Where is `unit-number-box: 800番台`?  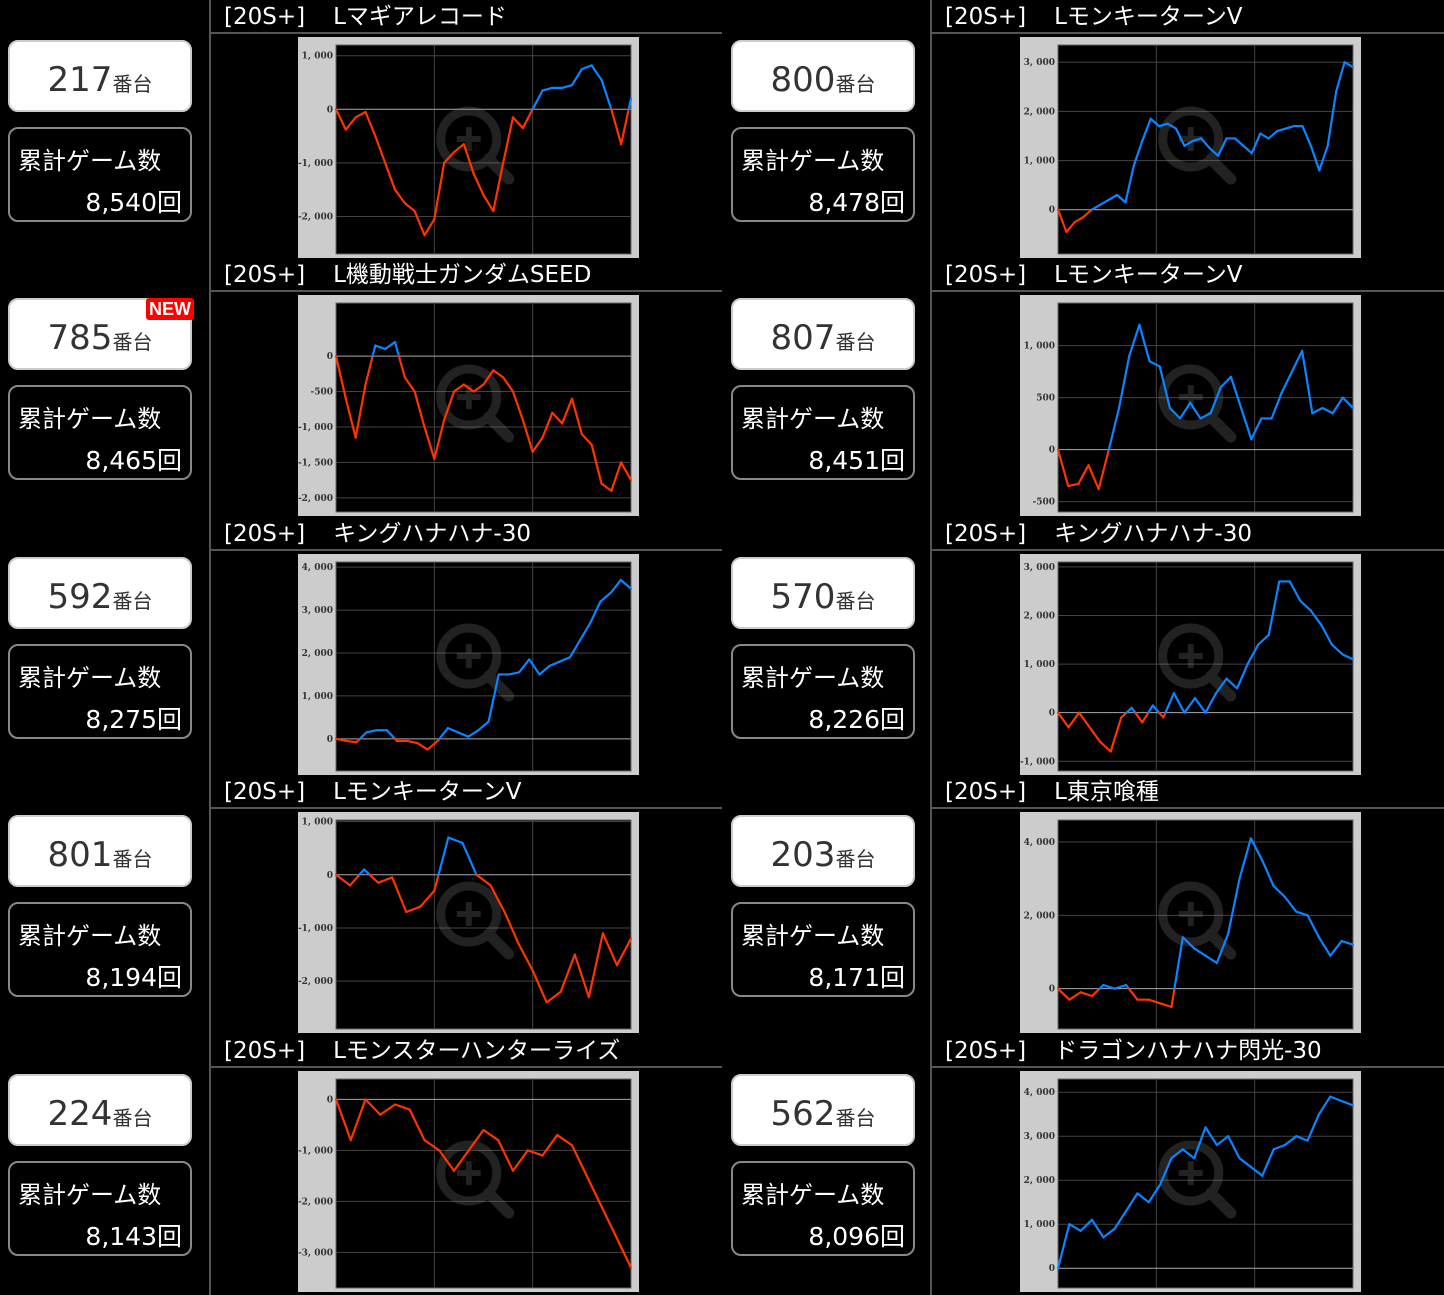
unit-number-box: 800番台 is located at coordinates (823, 76).